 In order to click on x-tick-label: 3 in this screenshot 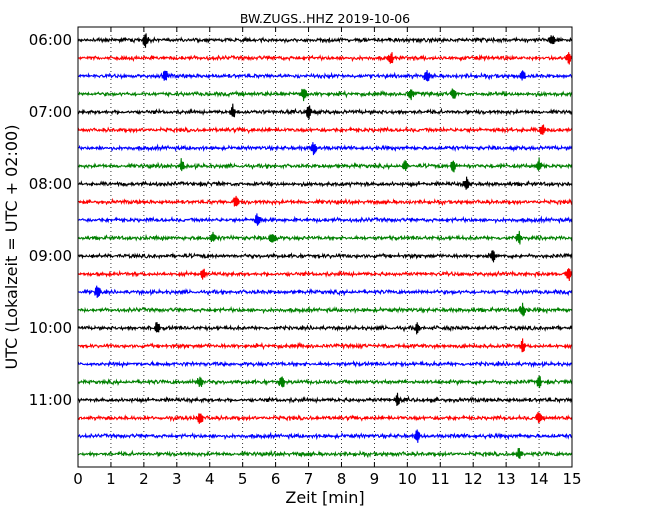, I will do `click(177, 479)`.